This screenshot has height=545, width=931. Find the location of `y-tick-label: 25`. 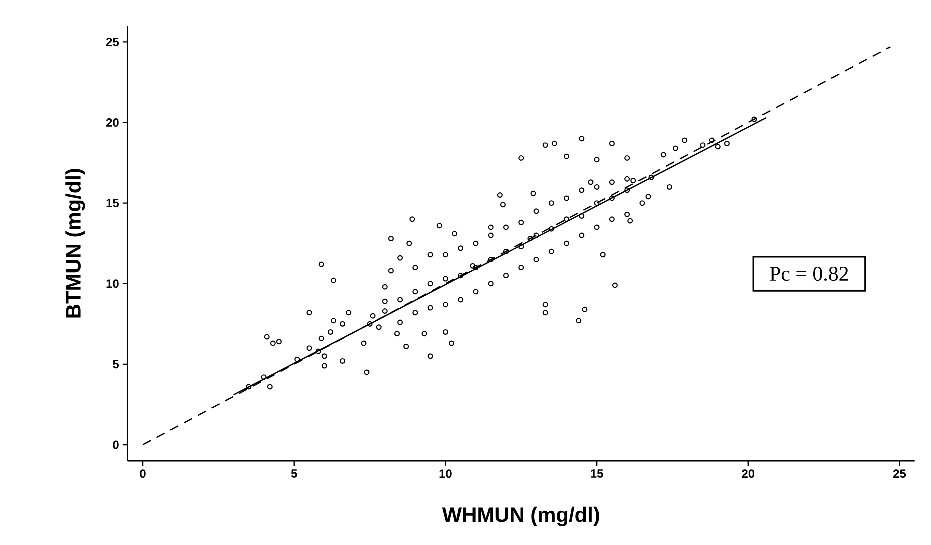

y-tick-label: 25 is located at coordinates (113, 42).